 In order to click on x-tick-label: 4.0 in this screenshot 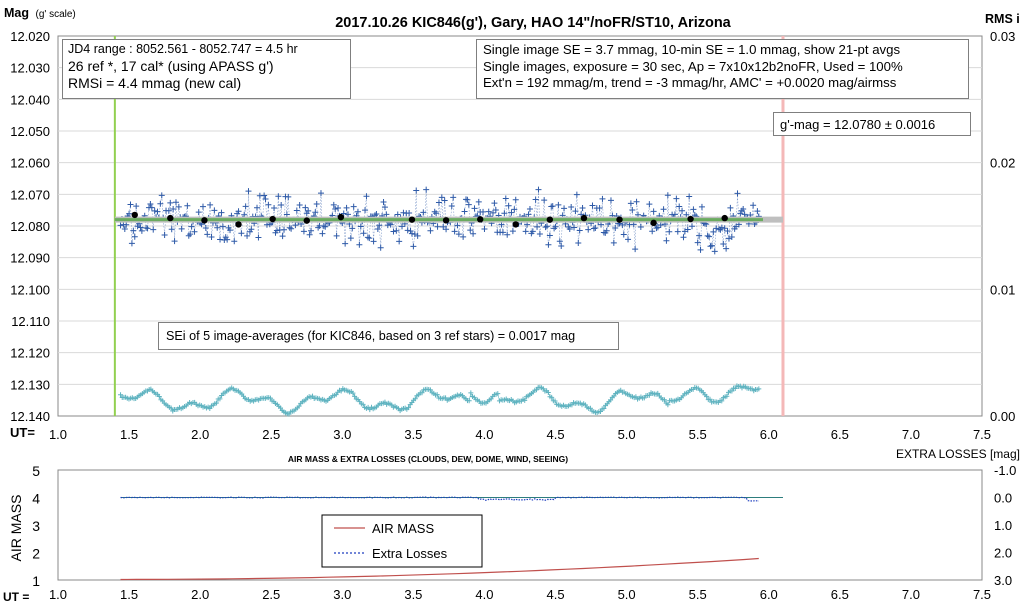, I will do `click(484, 594)`.